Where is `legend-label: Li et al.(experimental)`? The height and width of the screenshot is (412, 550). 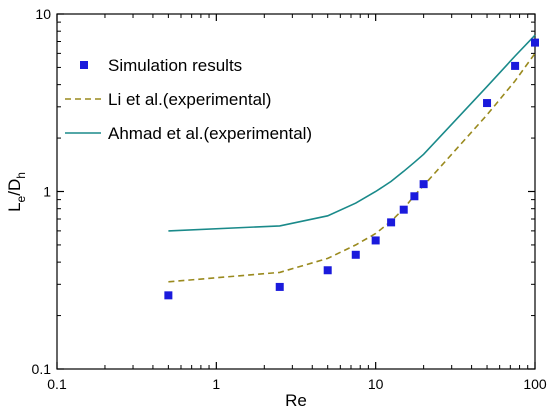 legend-label: Li et al.(experimental) is located at coordinates (189, 99).